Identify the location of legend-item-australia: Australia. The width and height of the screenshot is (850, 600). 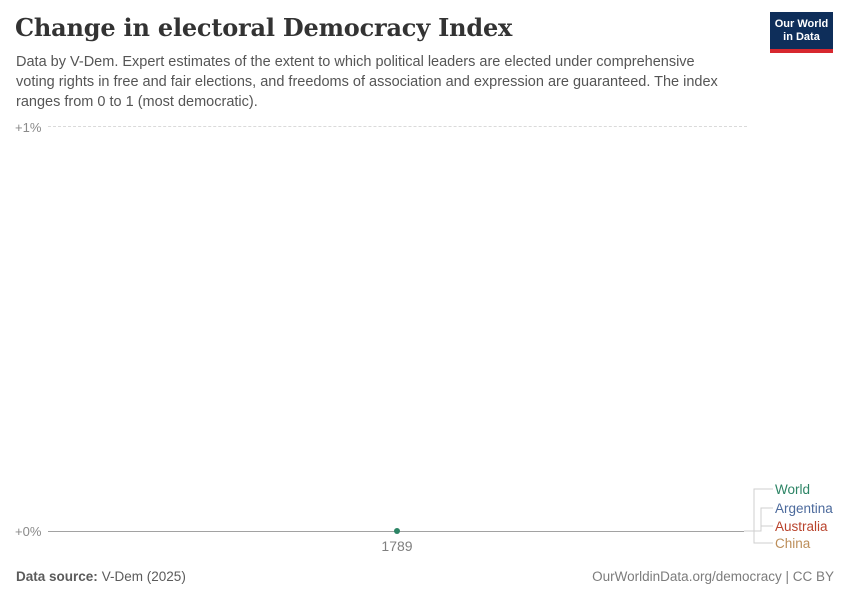
(801, 526).